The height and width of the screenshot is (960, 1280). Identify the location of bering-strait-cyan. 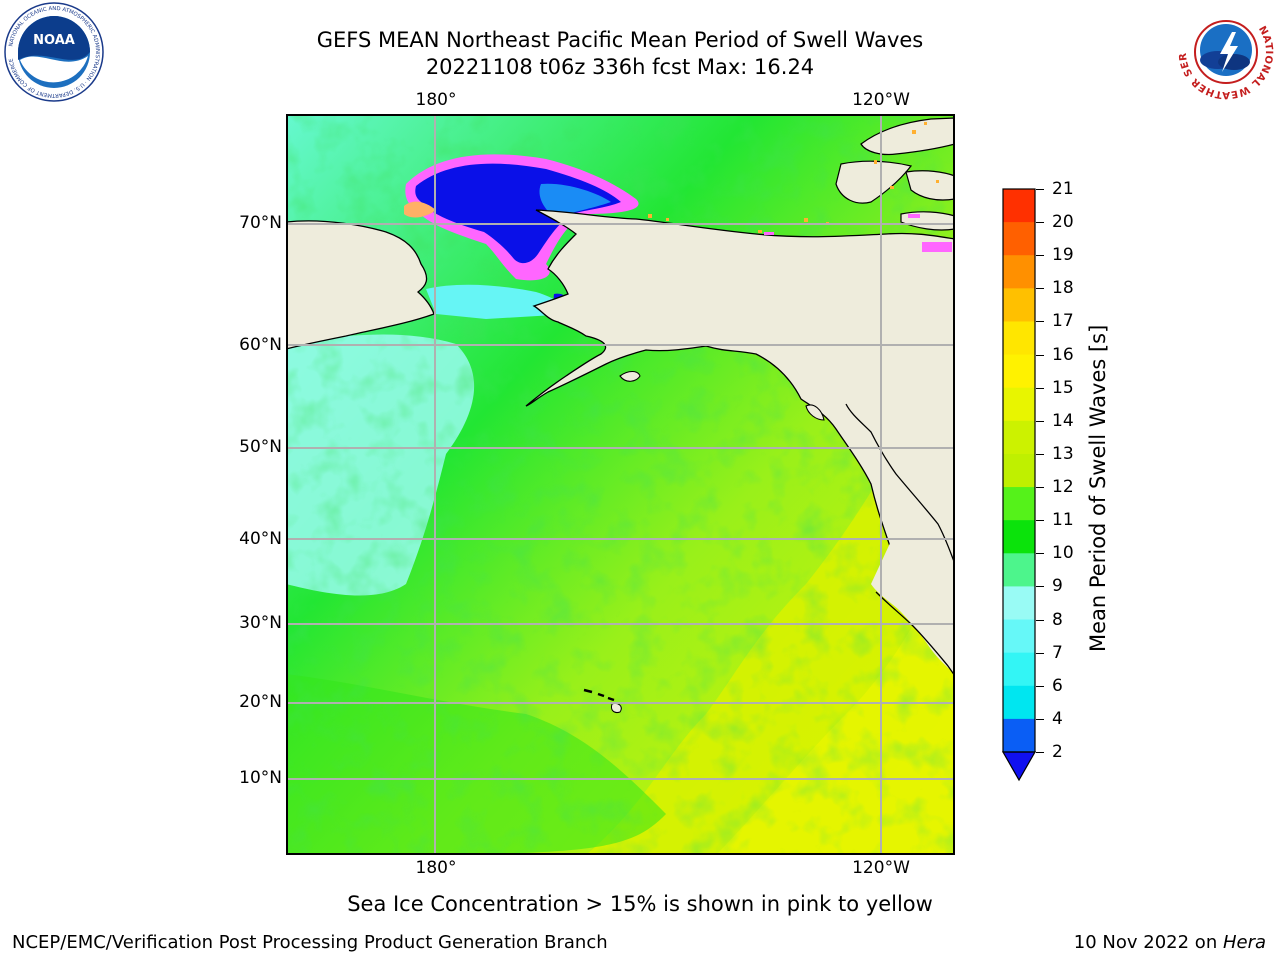
(498, 301).